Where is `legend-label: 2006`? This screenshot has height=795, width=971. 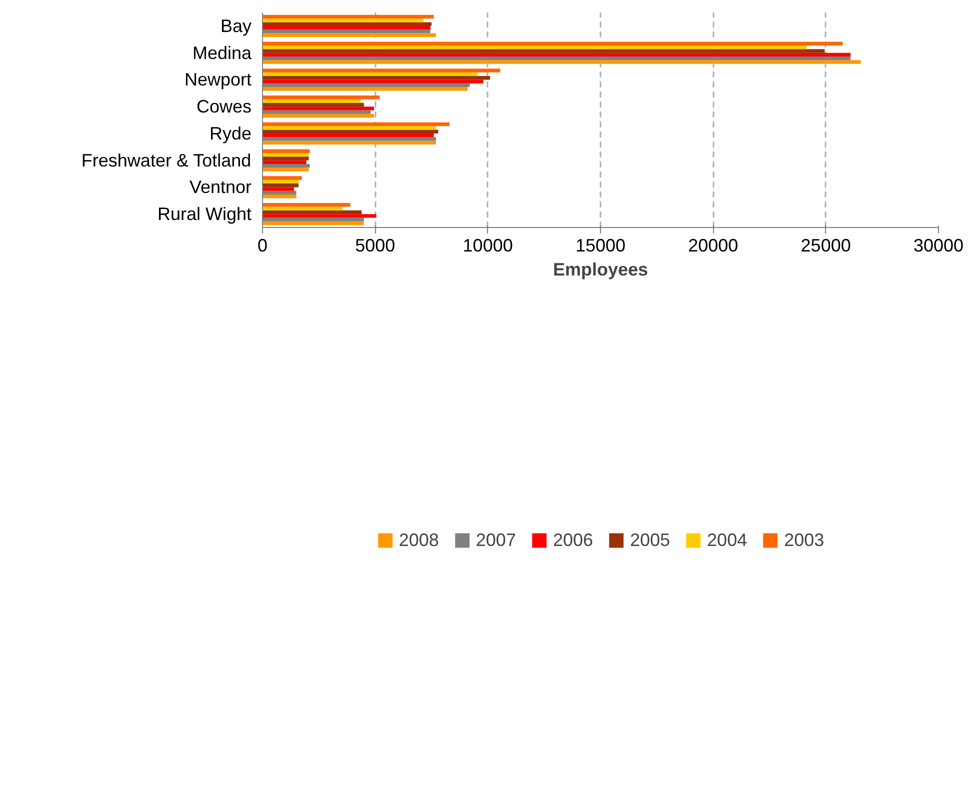 legend-label: 2006 is located at coordinates (572, 540).